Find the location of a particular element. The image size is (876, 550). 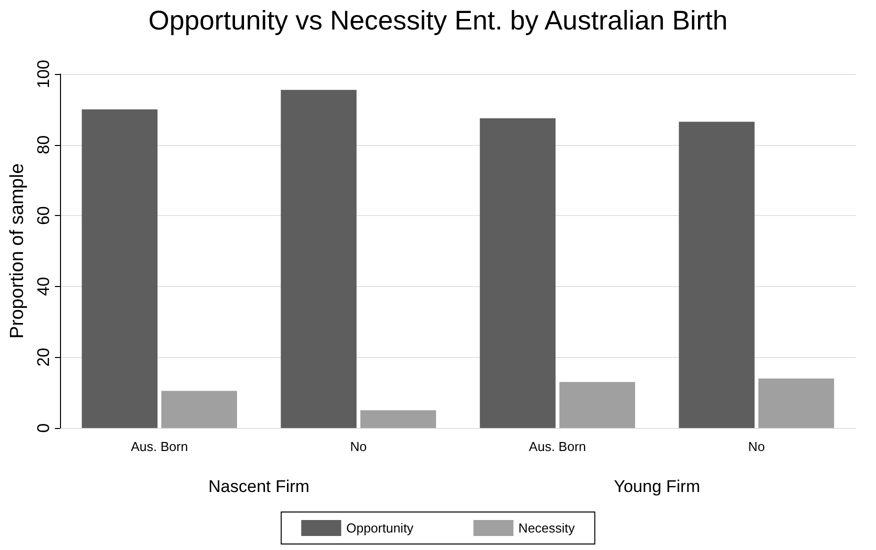

y-tick-label: 40 is located at coordinates (43, 286).